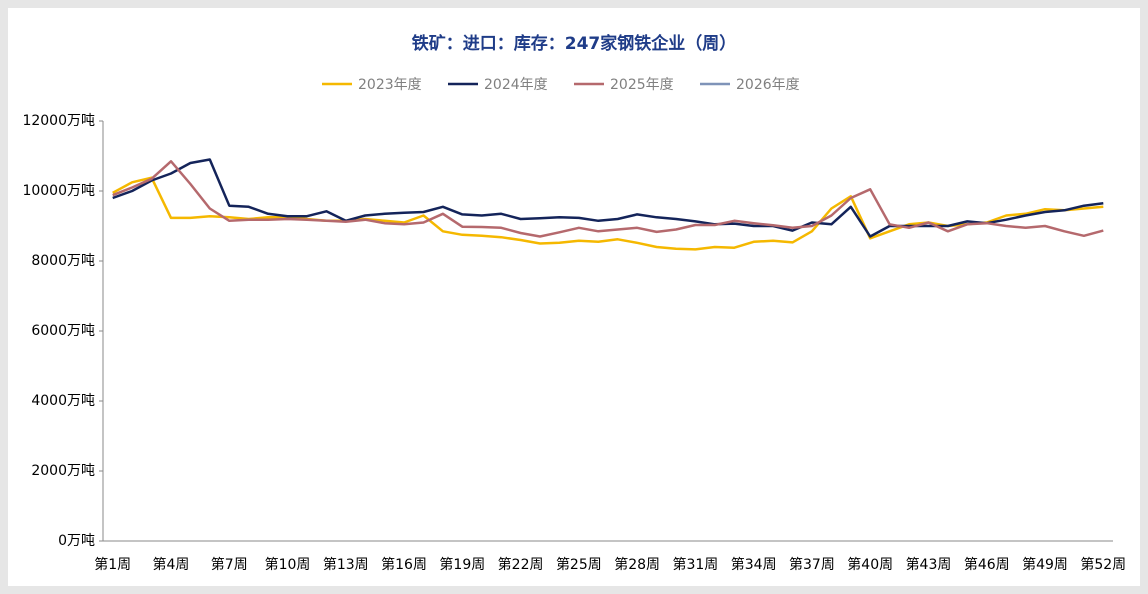 The height and width of the screenshot is (594, 1148). Describe the element at coordinates (58, 191) in the screenshot. I see `y-tick-label: 10000万吨` at that location.